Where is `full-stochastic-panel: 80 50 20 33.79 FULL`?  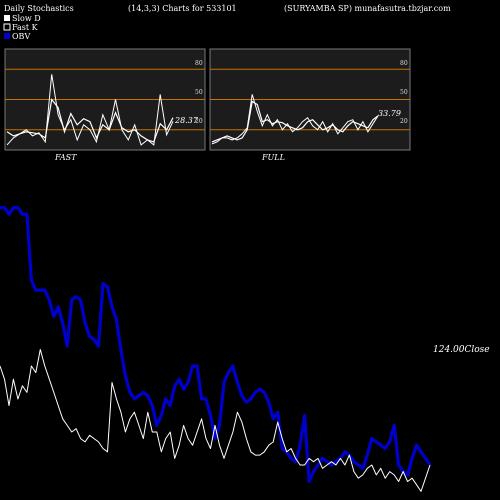 full-stochastic-panel: 80 50 20 33.79 FULL is located at coordinates (310, 105).